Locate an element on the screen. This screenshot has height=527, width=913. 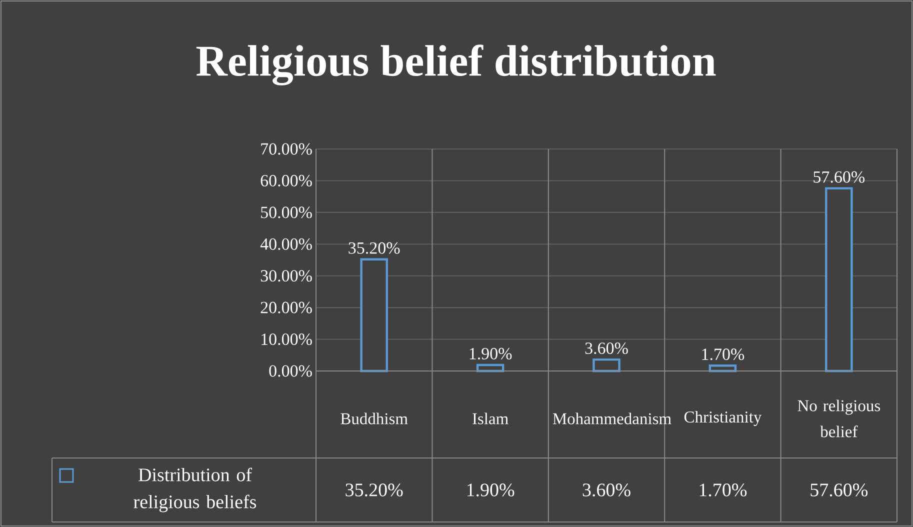
y-tick-label: 40.00% is located at coordinates (286, 244).